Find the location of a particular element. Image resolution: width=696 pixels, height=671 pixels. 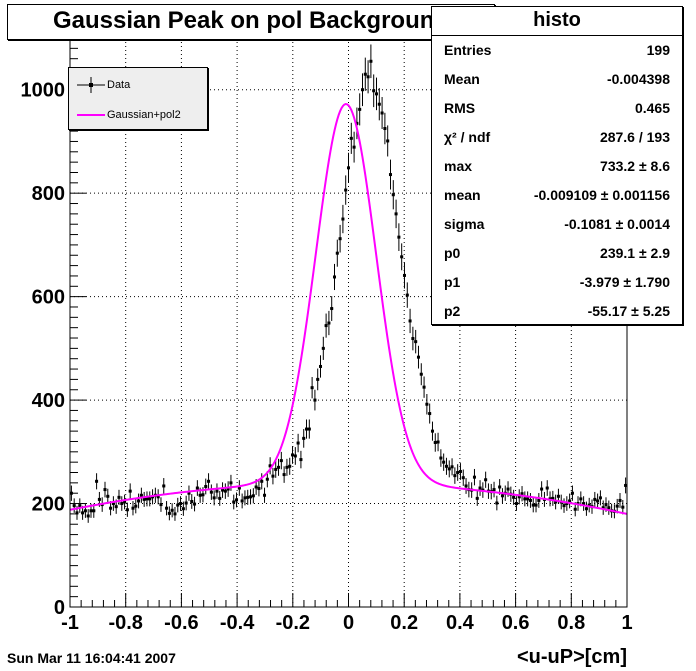

stat-row-p1: p1 -3.979 ± 1.790 is located at coordinates (557, 283).